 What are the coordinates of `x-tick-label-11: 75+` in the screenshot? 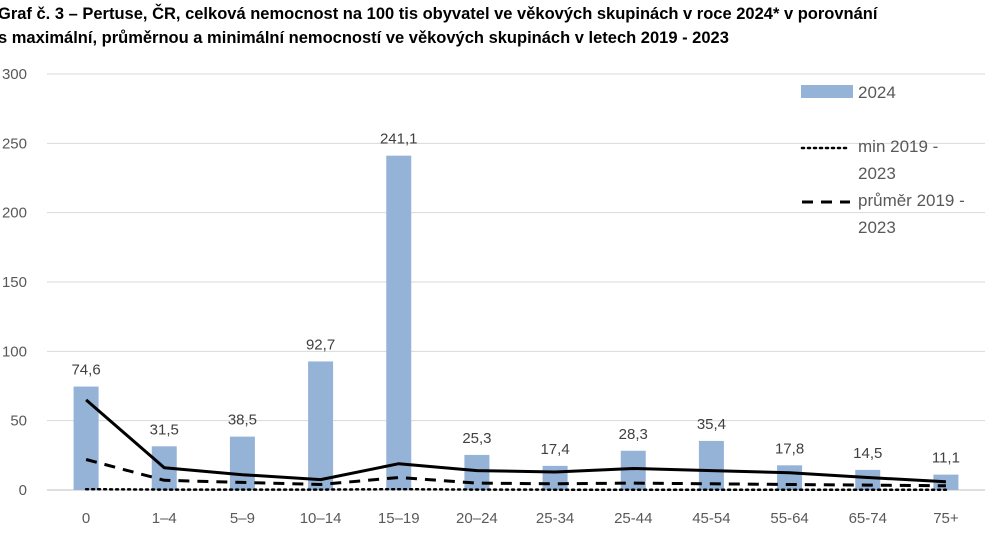 It's located at (946, 518).